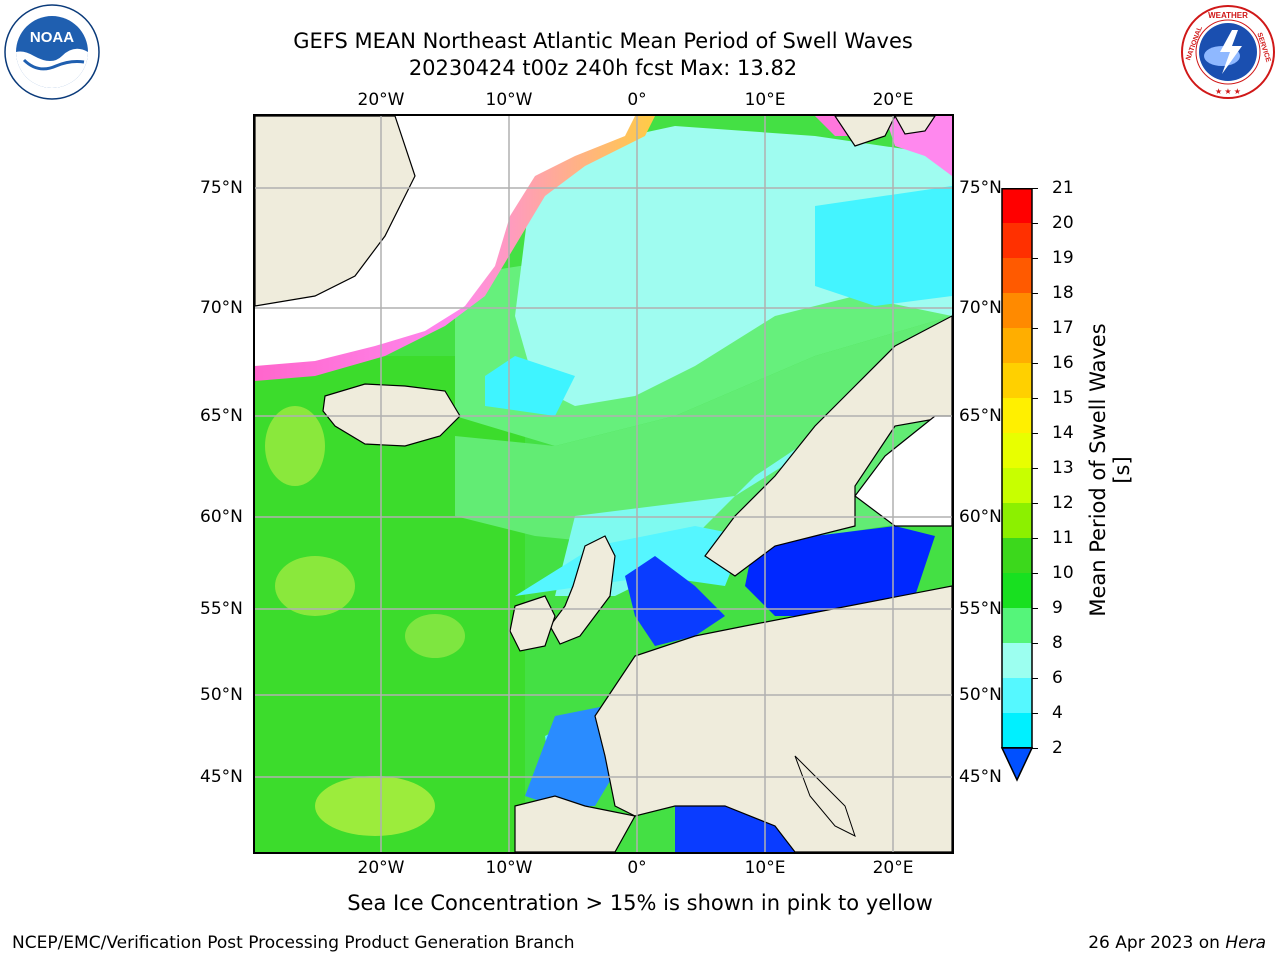 The width and height of the screenshot is (1280, 960). I want to click on lat-label-right-60n: 60°N, so click(980, 517).